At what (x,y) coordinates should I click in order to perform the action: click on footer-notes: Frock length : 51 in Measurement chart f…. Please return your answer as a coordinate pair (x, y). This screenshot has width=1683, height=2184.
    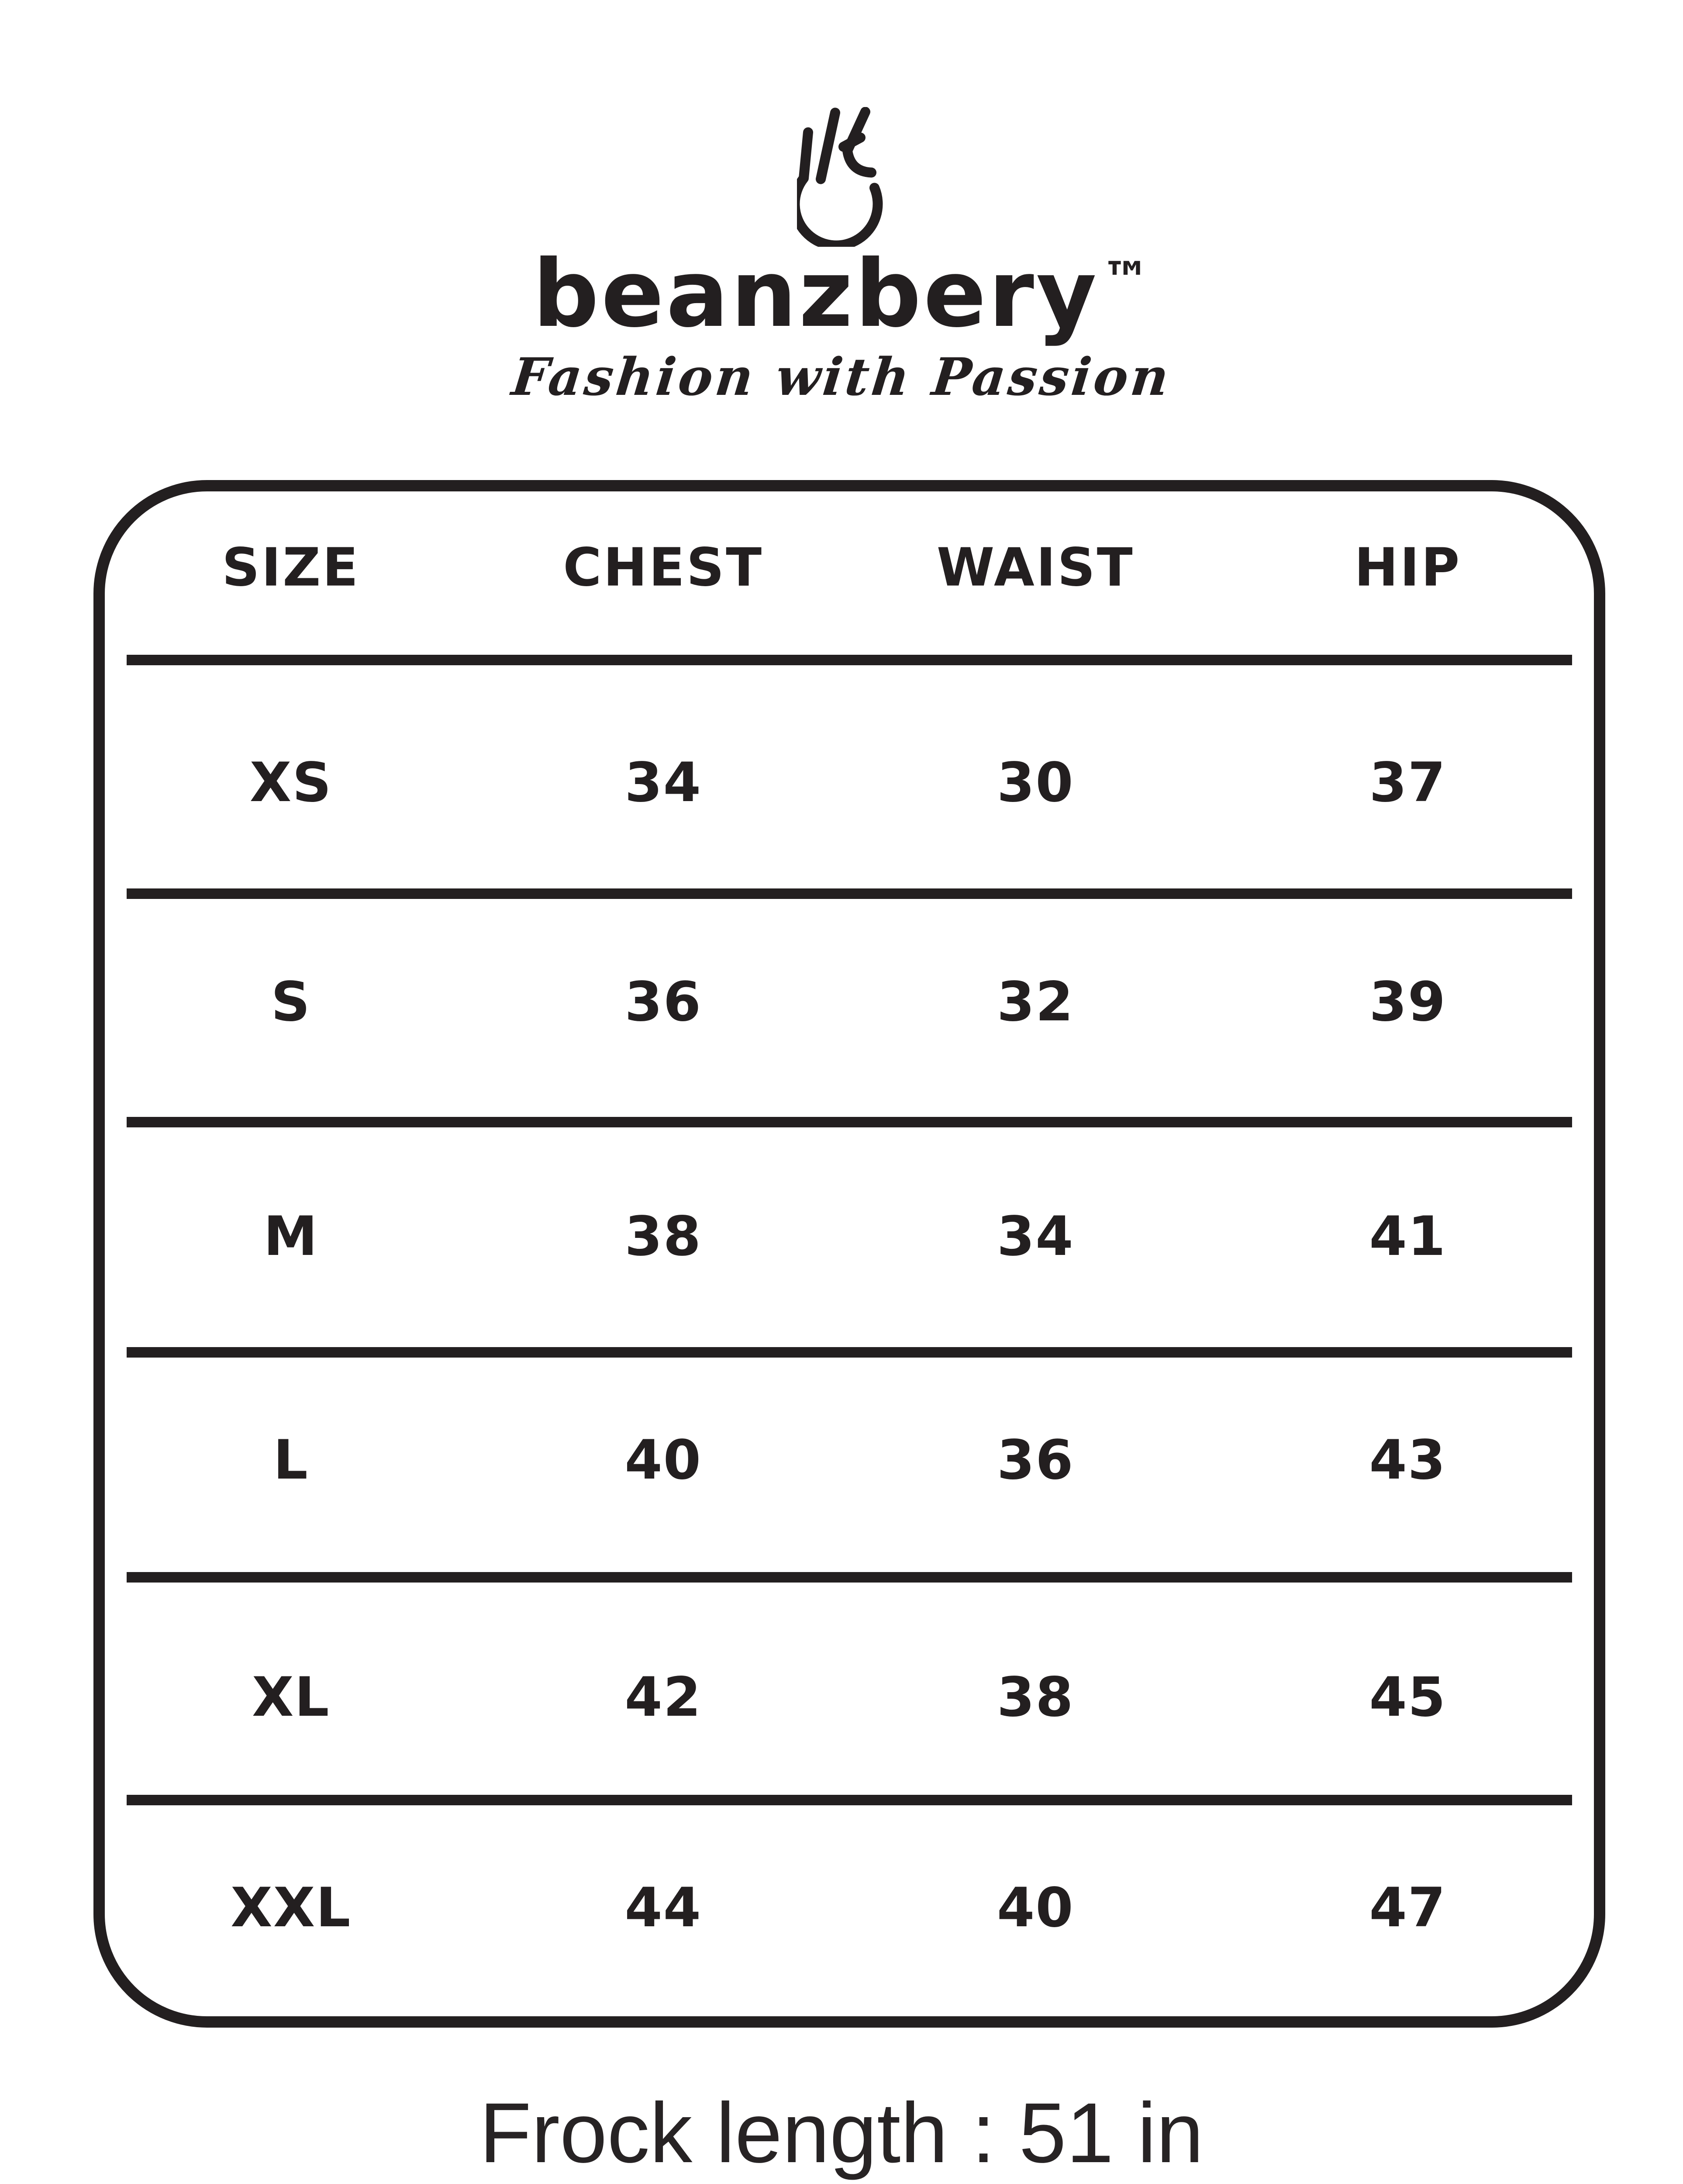
    Looking at the image, I should click on (842, 2132).